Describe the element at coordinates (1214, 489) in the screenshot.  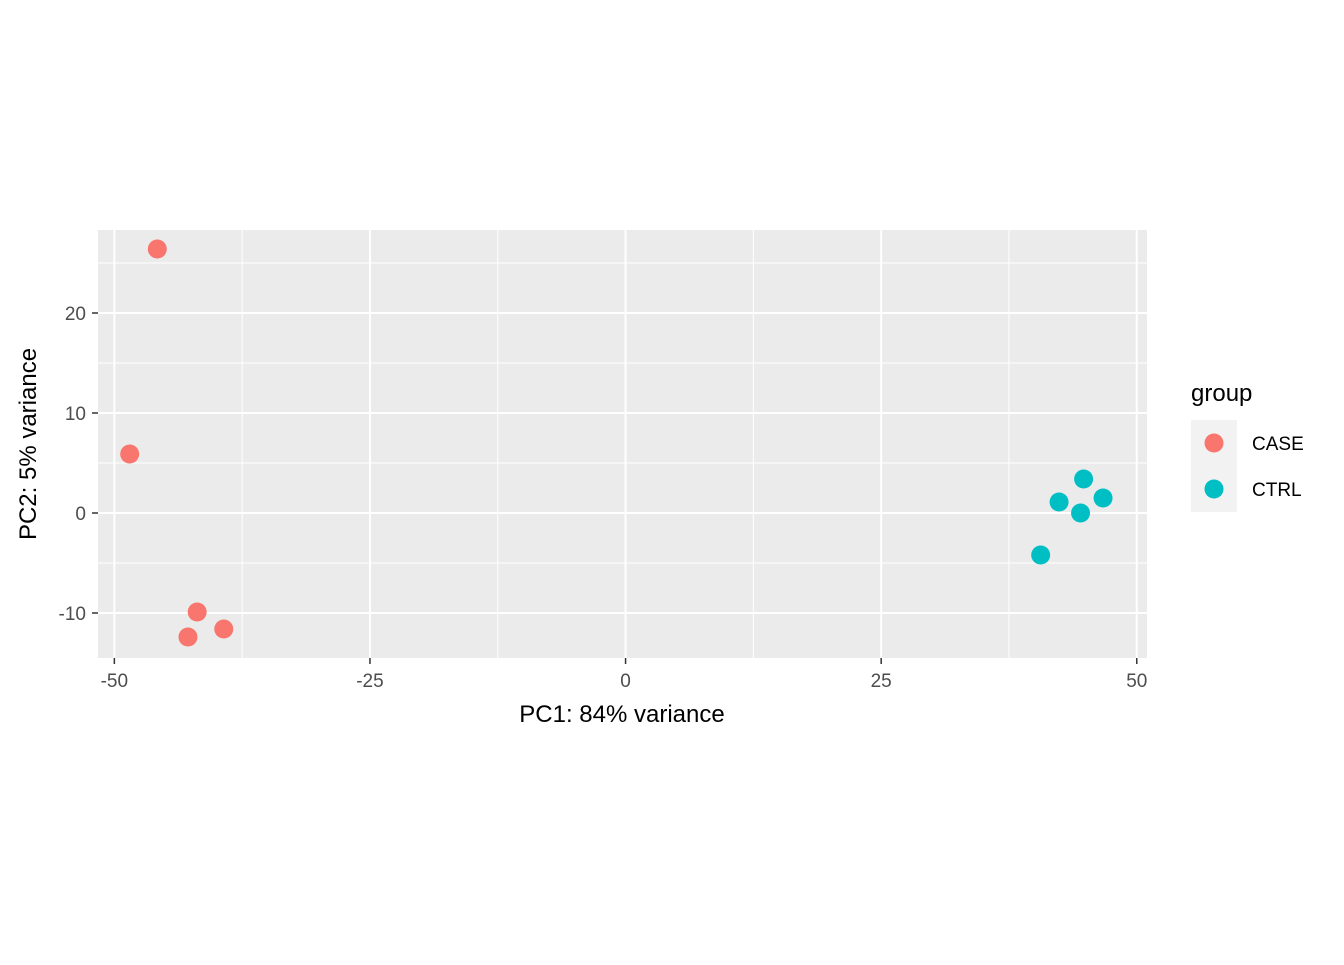
I see `legend-key-ctrl` at that location.